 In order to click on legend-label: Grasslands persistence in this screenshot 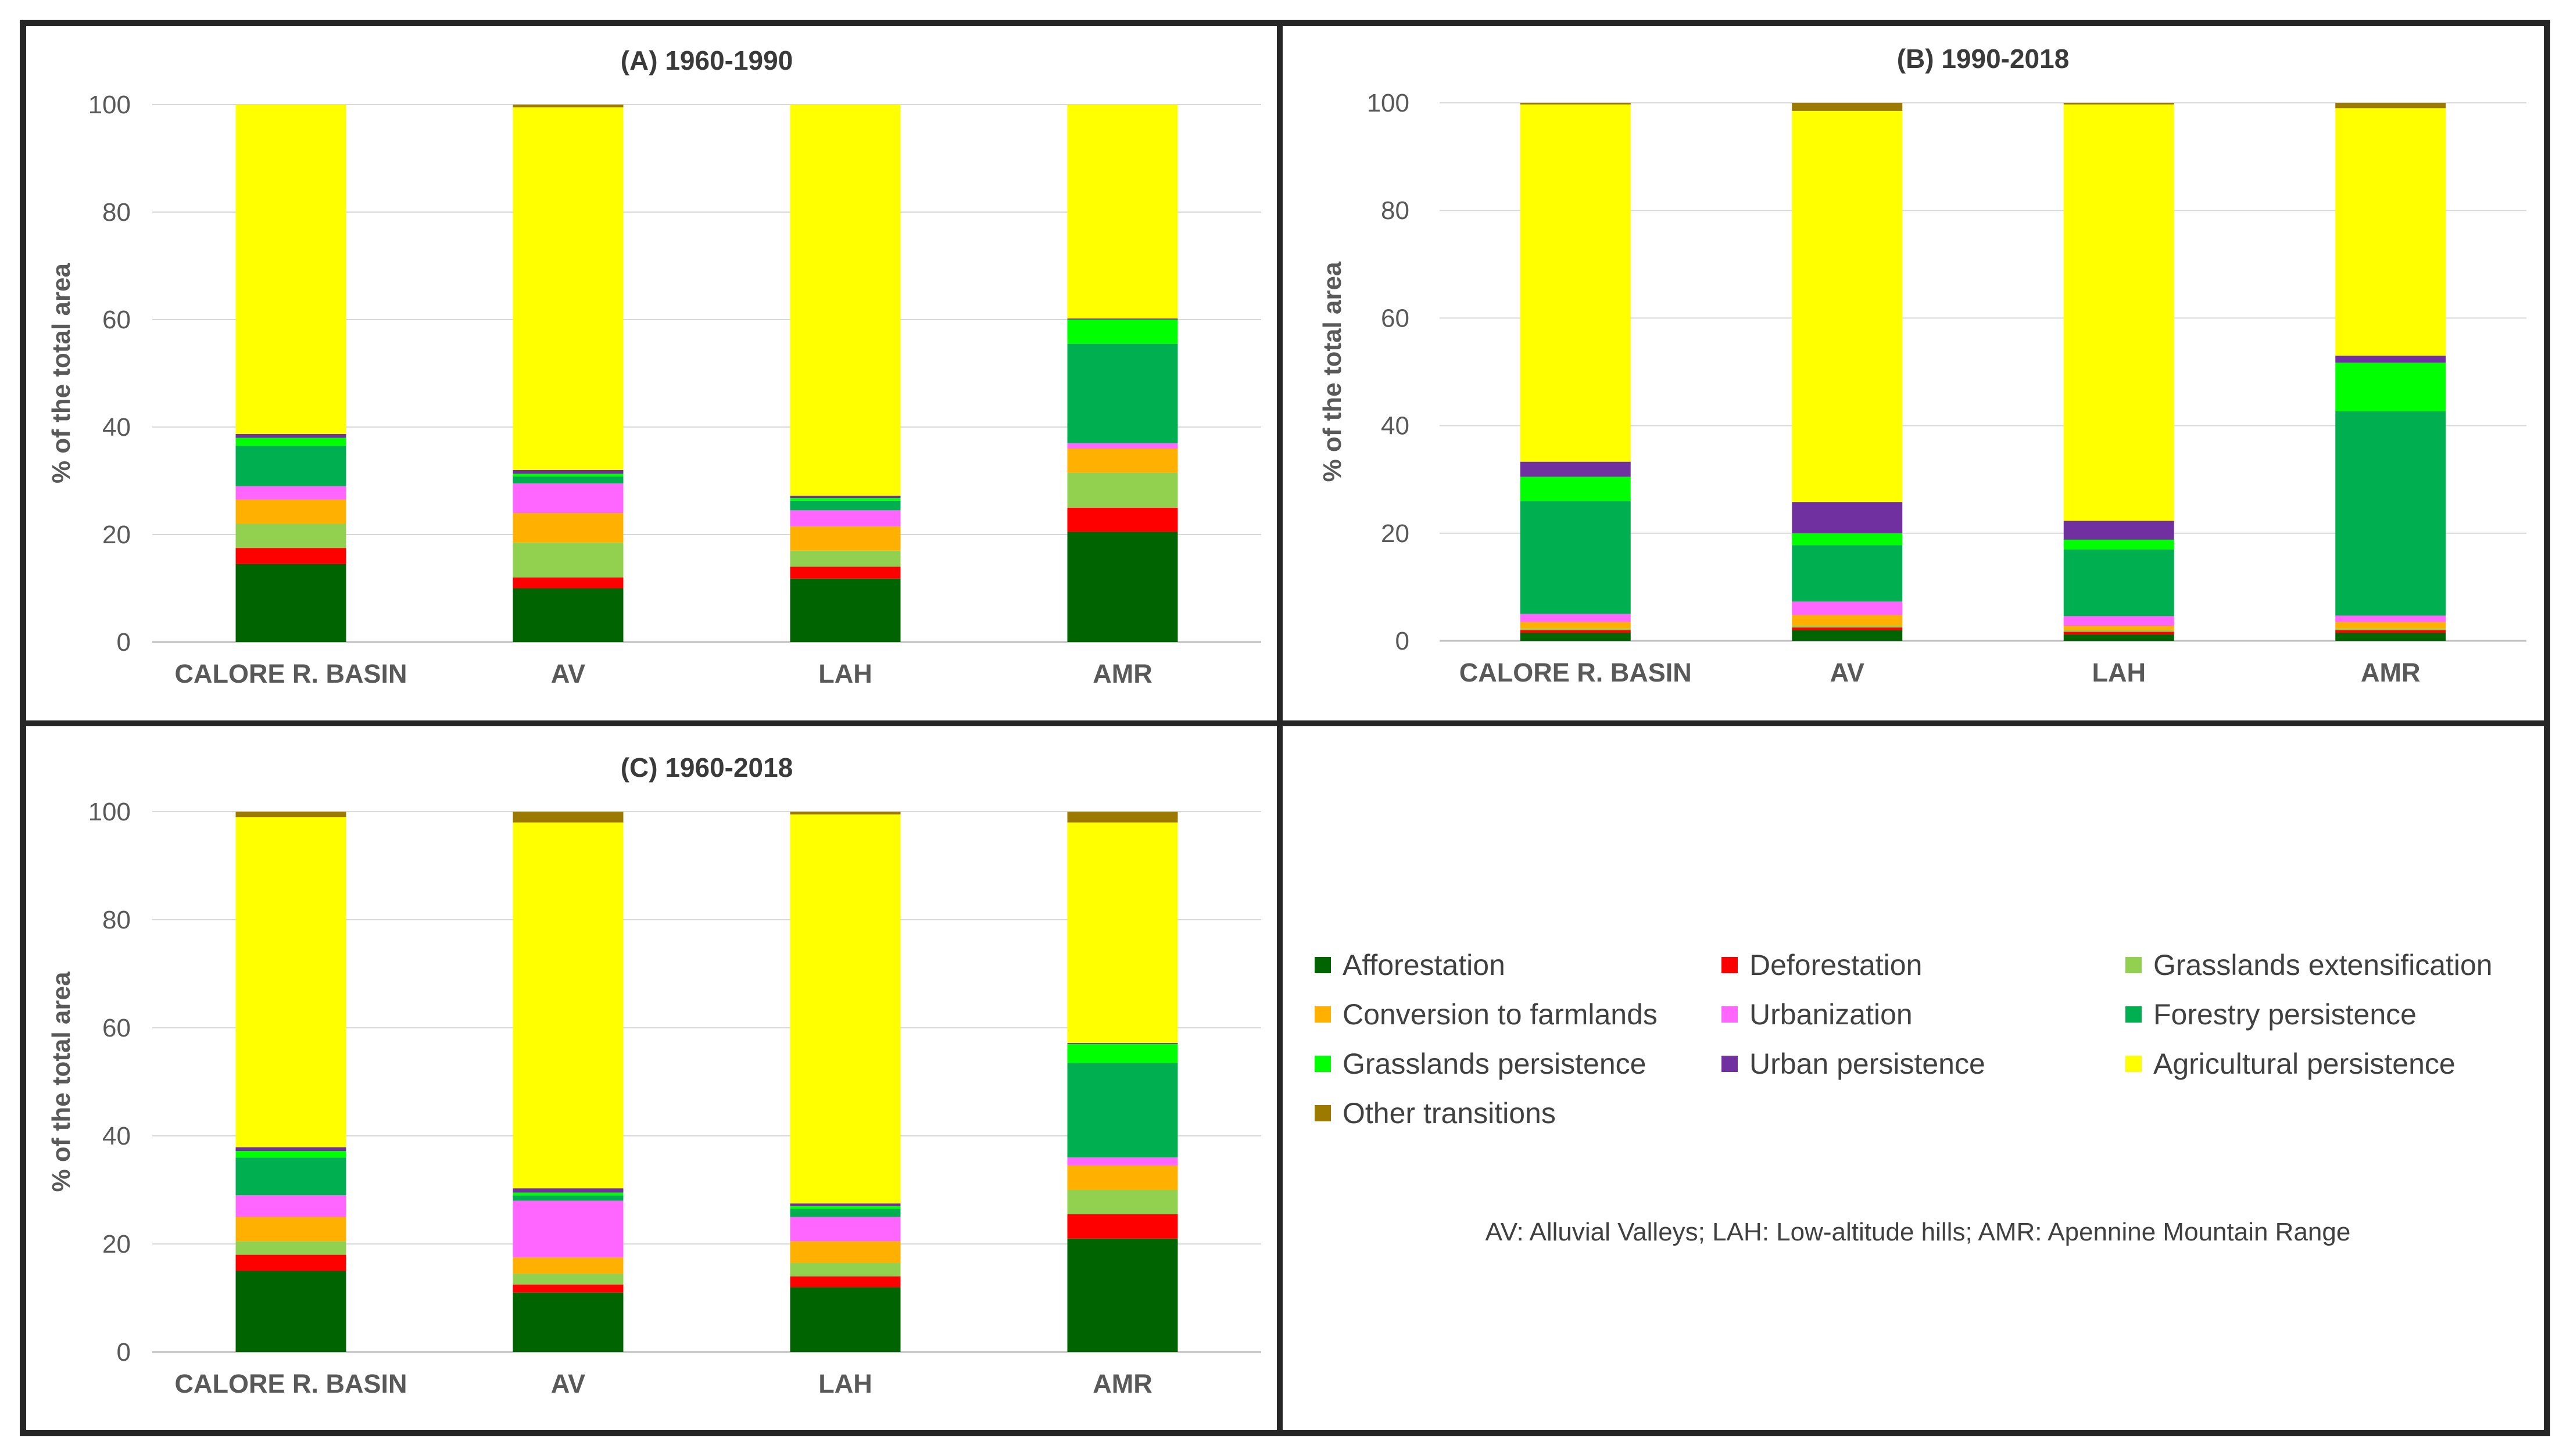, I will do `click(1494, 1064)`.